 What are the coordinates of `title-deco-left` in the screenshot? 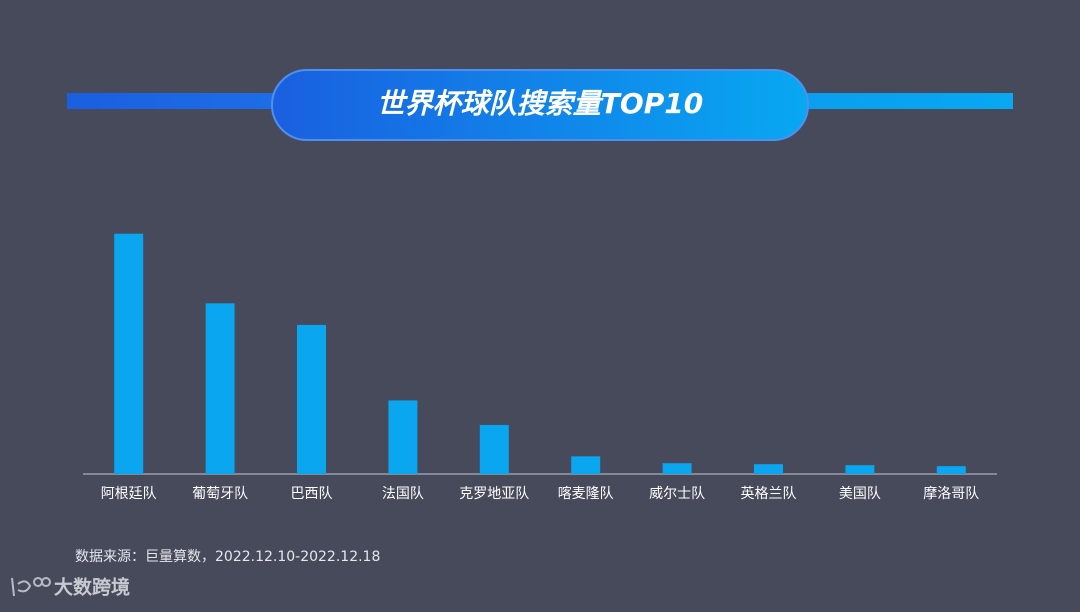 It's located at (172, 101).